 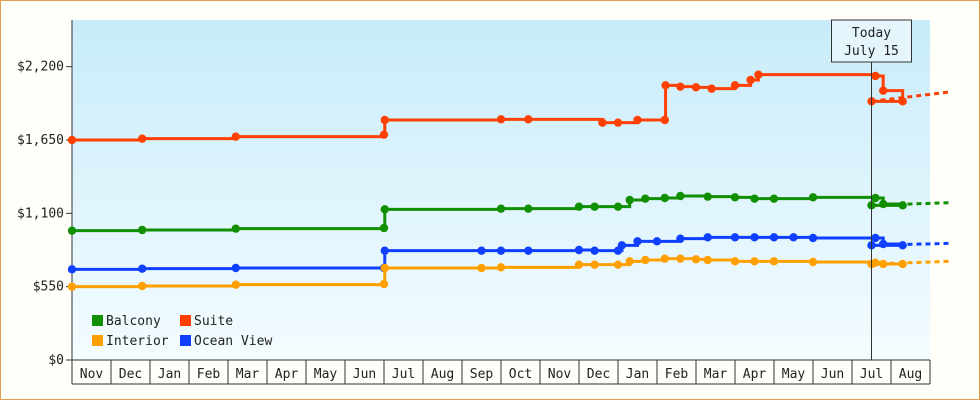 What do you see at coordinates (637, 374) in the screenshot?
I see `x-tick-label: Jan` at bounding box center [637, 374].